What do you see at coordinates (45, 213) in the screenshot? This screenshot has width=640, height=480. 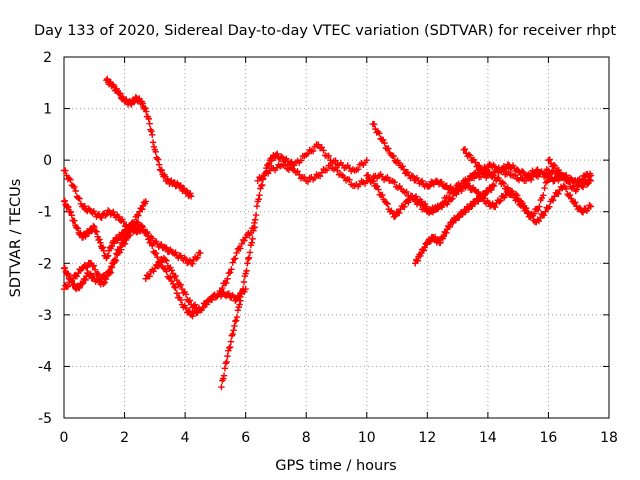 I see `y-tick-label: -1` at bounding box center [45, 213].